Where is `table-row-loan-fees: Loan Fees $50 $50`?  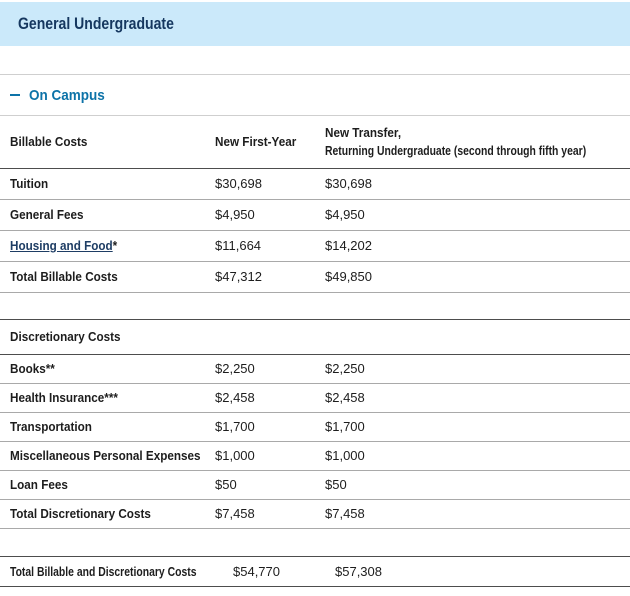
table-row-loan-fees: Loan Fees $50 $50 is located at coordinates (315, 485).